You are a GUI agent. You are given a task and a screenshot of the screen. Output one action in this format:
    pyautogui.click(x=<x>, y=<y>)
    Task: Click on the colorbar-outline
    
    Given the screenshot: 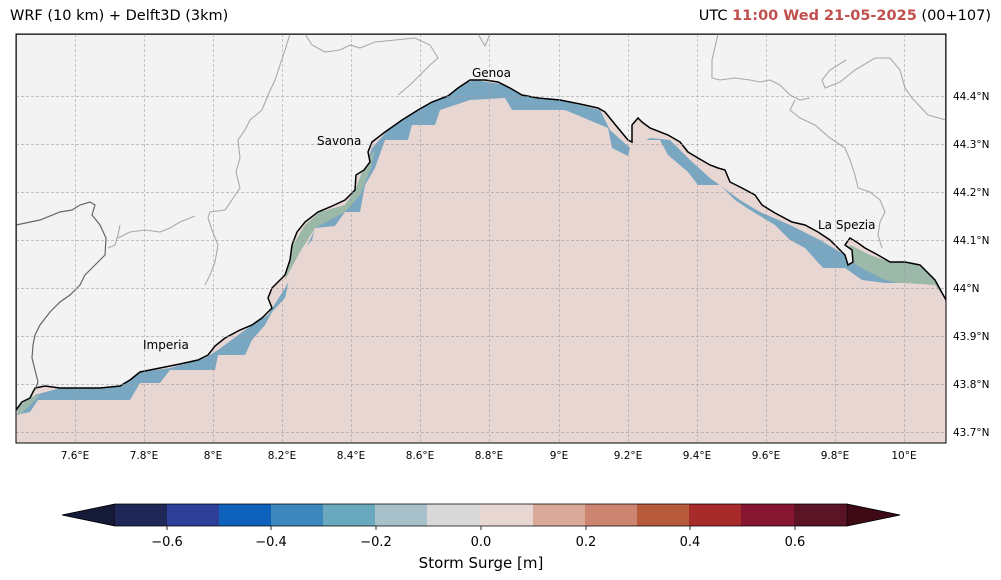 What is the action you would take?
    pyautogui.click(x=481, y=515)
    